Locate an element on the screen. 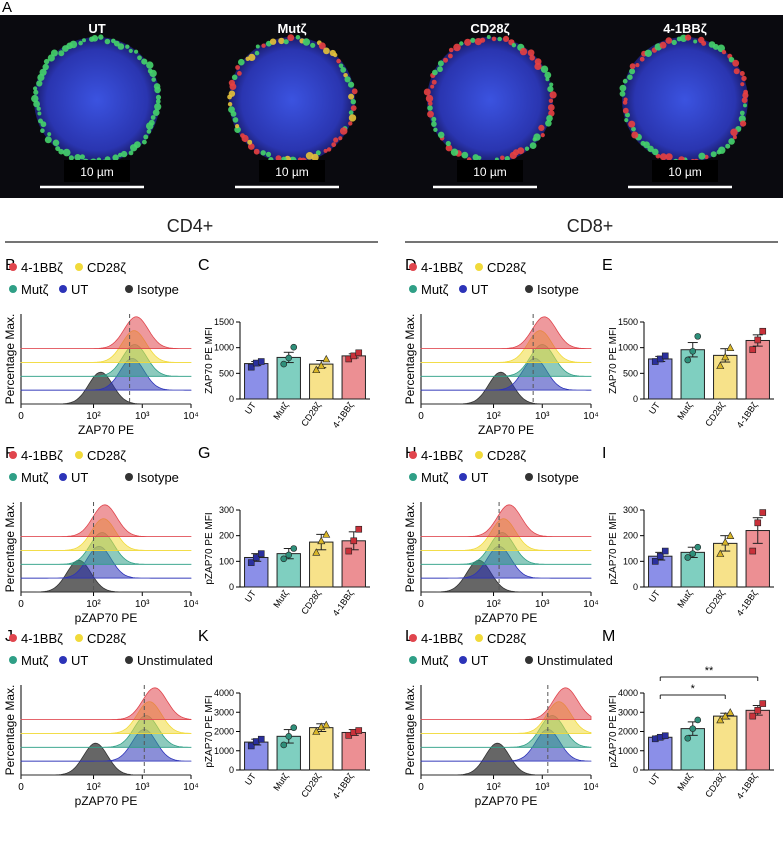 The width and height of the screenshot is (783, 841). y-tick-label: 0 is located at coordinates (231, 399).